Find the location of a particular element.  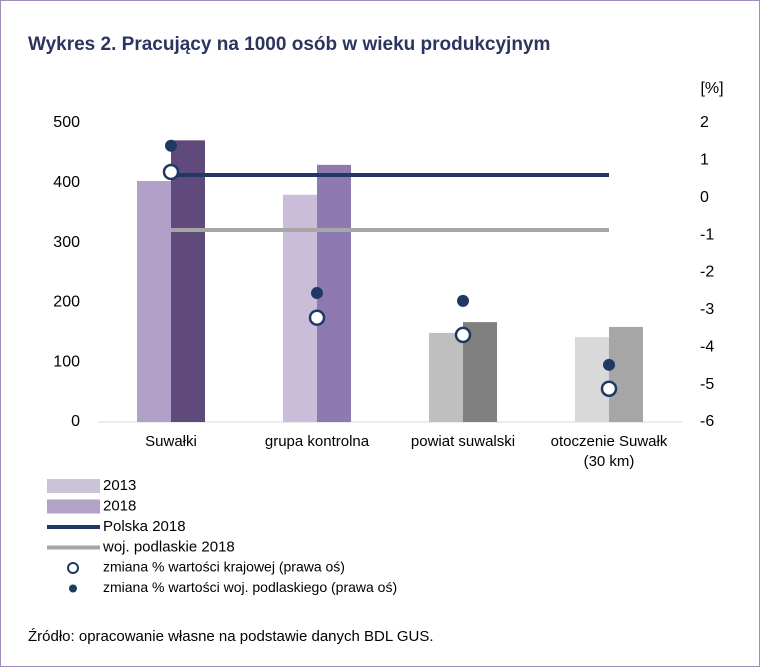

y2-tick-label: -2 is located at coordinates (707, 272).